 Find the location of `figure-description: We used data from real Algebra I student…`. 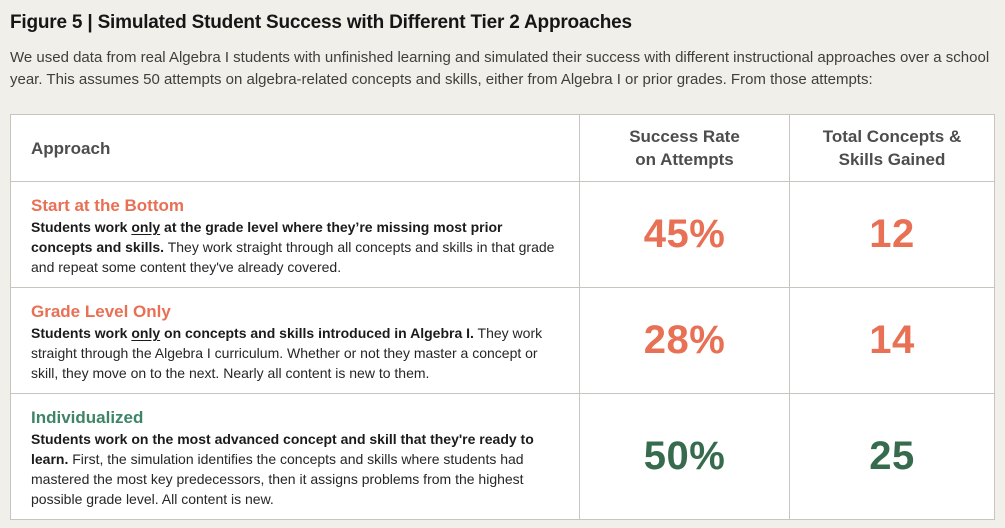

figure-description: We used data from real Algebra I student… is located at coordinates (500, 68).